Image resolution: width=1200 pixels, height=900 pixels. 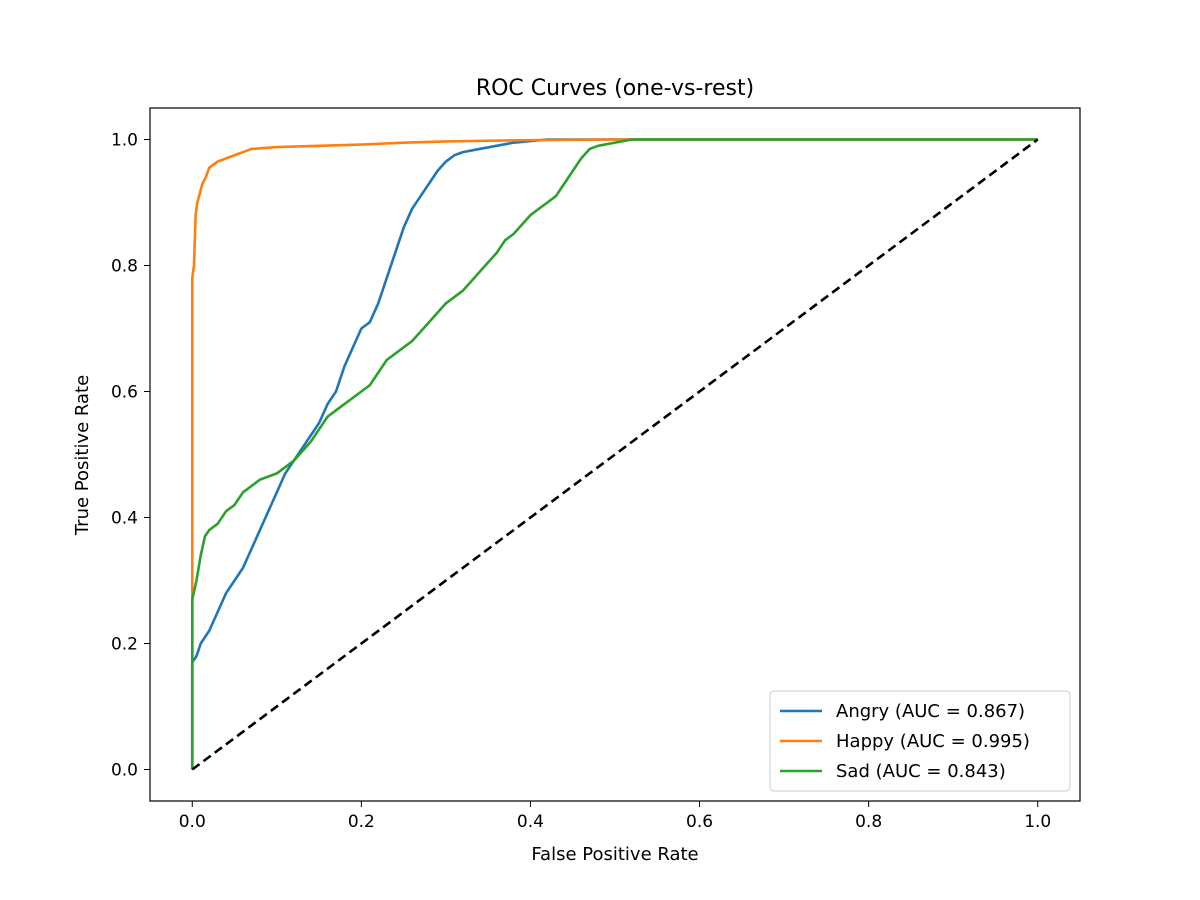 I want to click on x-tick-label: 0.4, so click(x=530, y=822).